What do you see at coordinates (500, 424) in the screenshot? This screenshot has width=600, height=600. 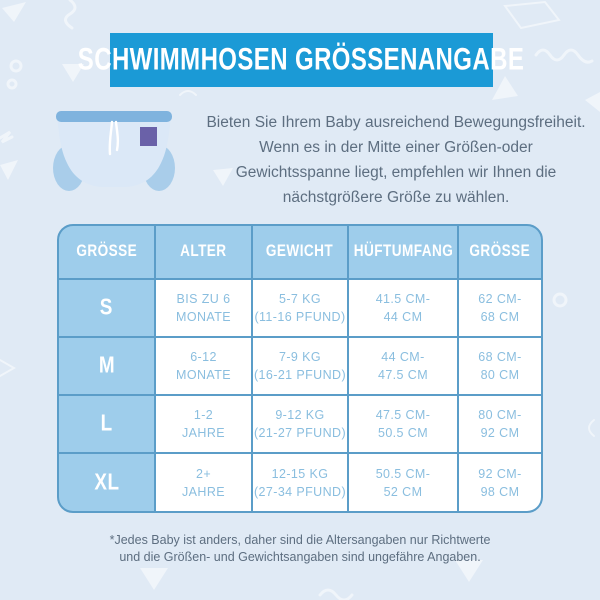 I see `table-cell-height-l: 80 CM- 92 CM` at bounding box center [500, 424].